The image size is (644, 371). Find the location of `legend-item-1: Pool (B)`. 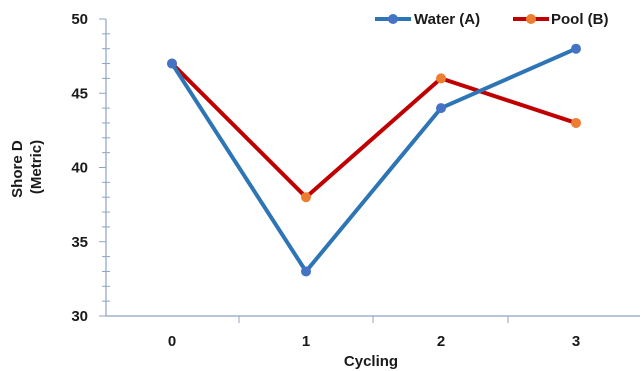

legend-item-1: Pool (B) is located at coordinates (561, 19).